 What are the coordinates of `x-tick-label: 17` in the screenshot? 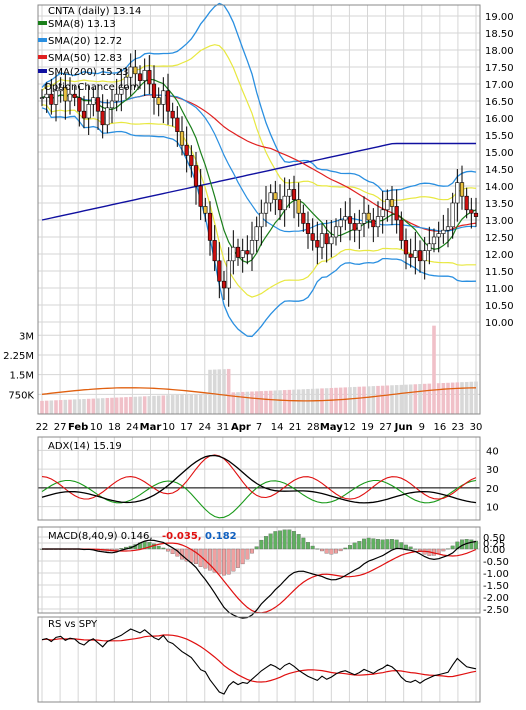 It's located at (186, 427).